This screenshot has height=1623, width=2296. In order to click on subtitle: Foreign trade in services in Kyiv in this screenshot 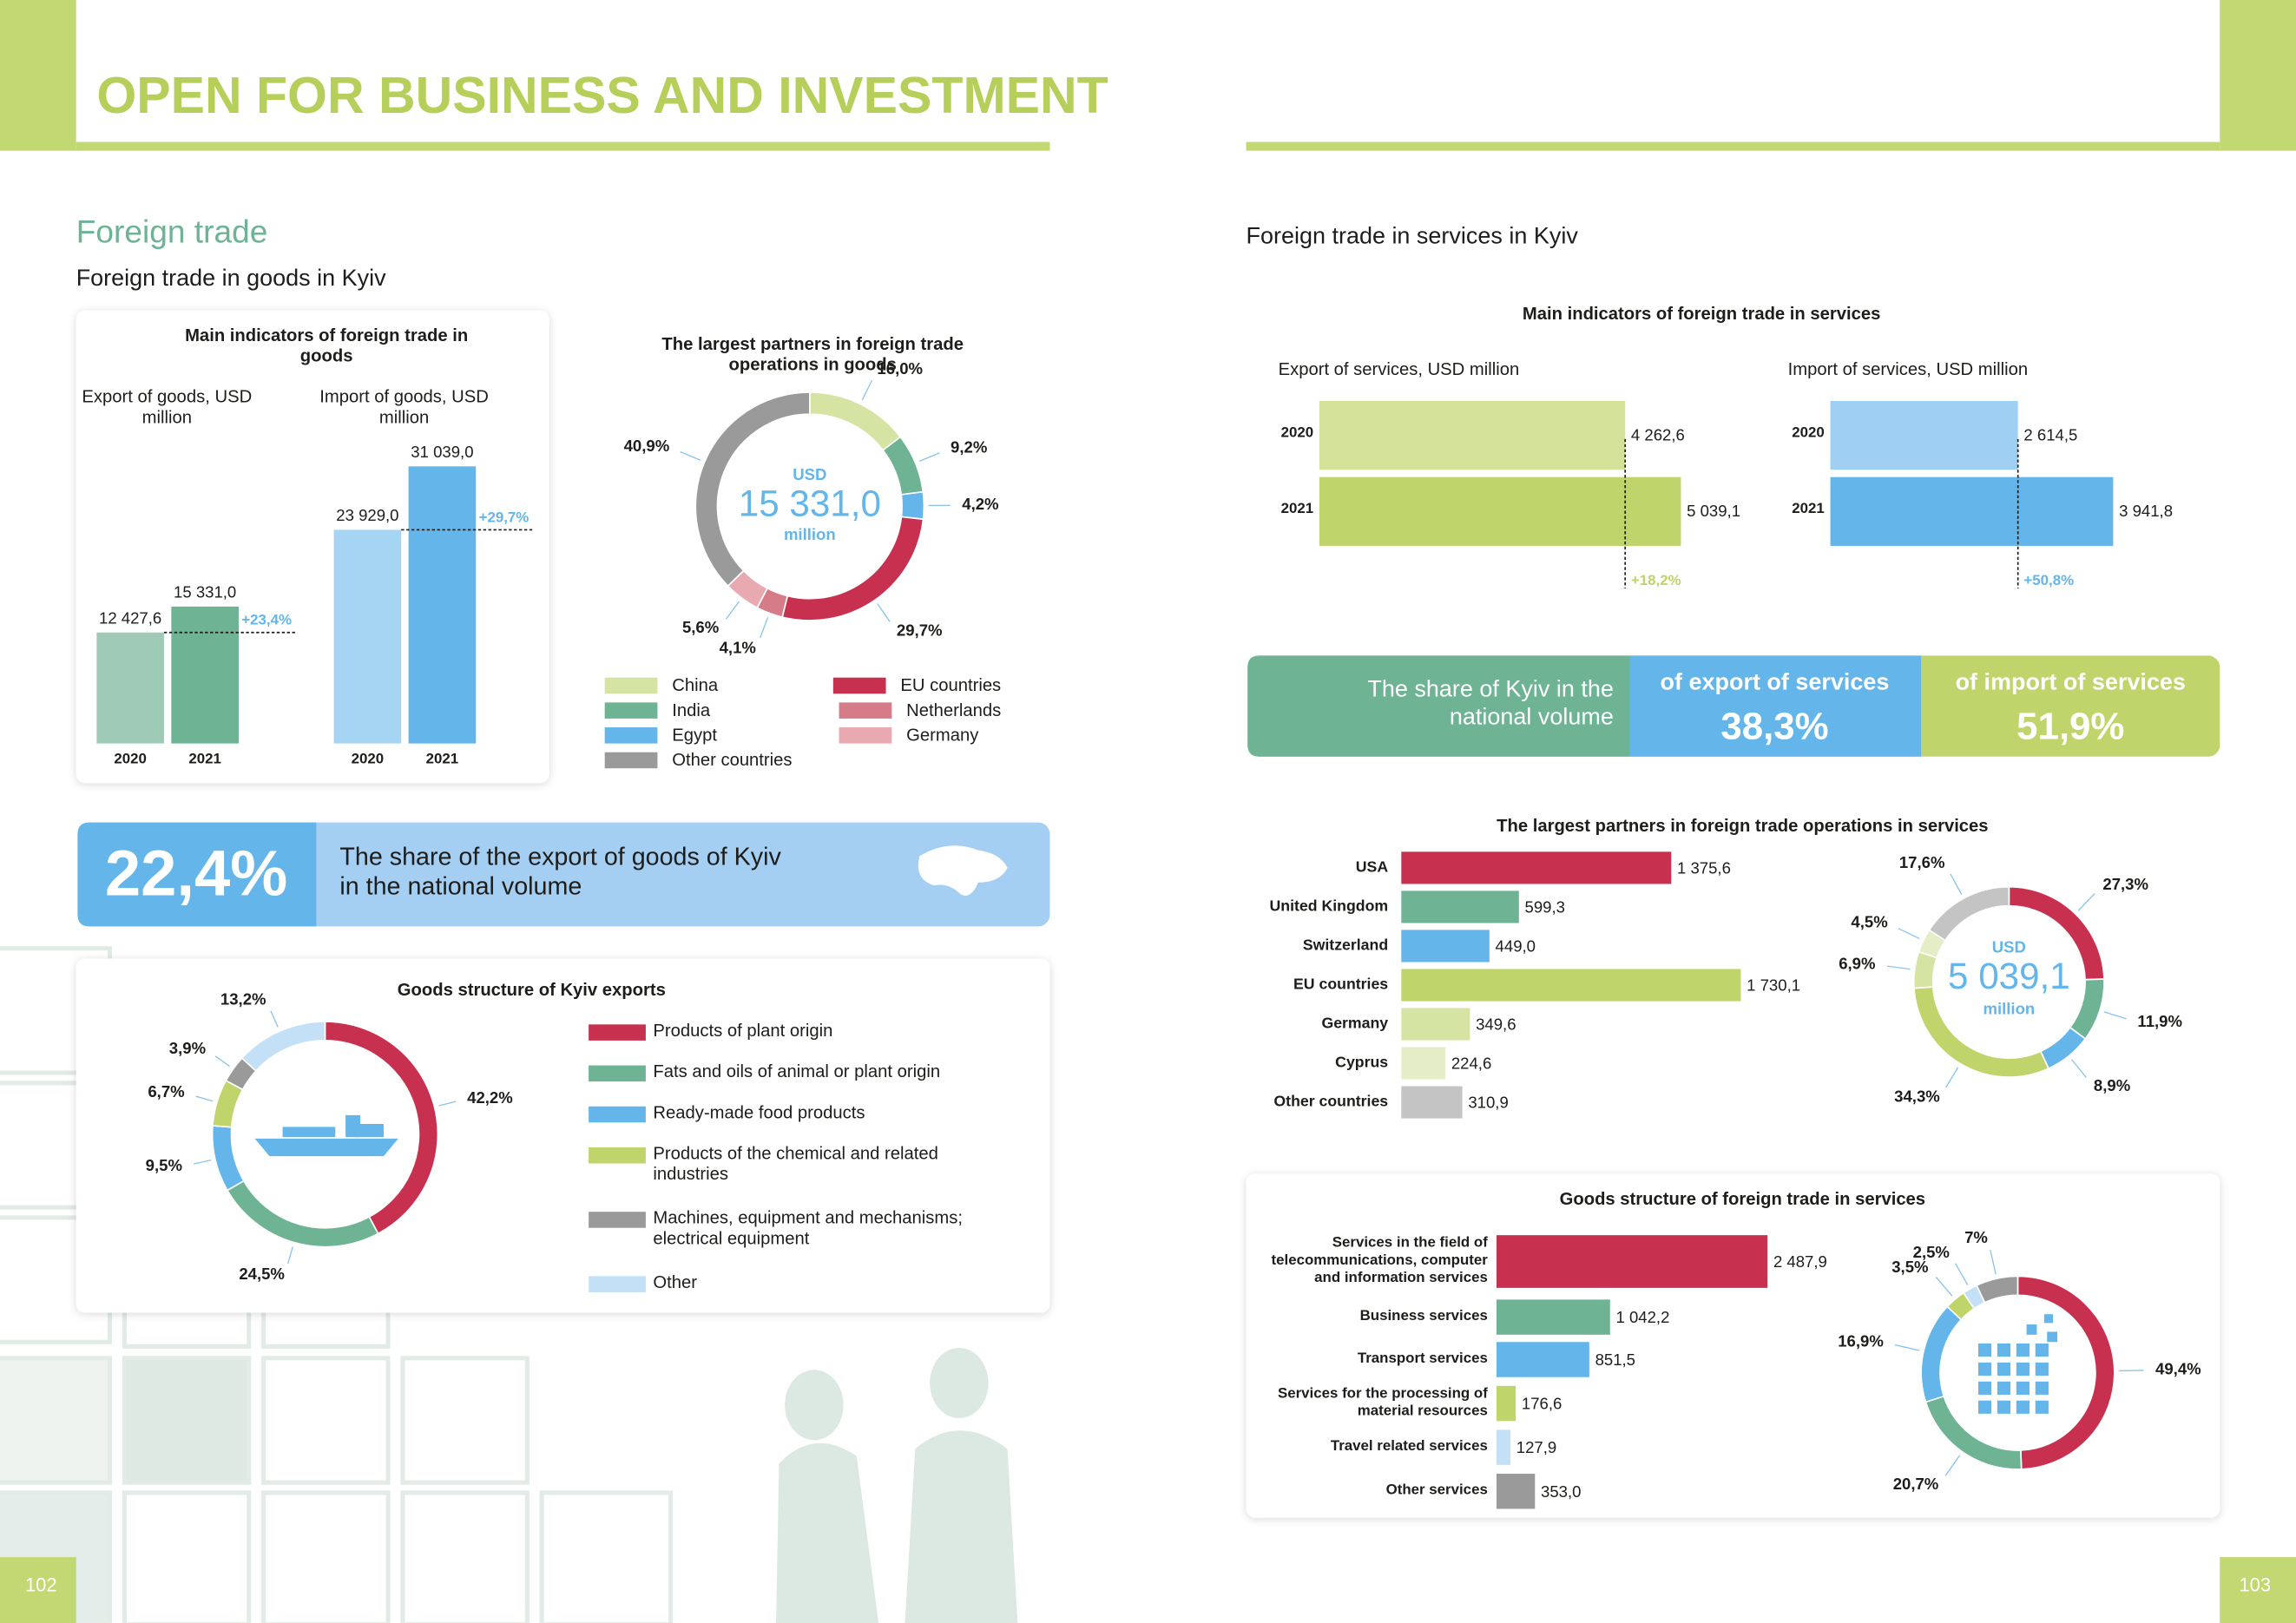, I will do `click(1413, 235)`.